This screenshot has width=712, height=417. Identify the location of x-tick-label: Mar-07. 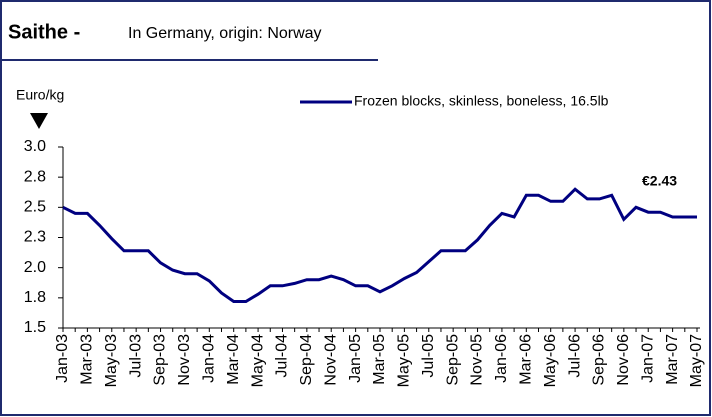
(672, 359).